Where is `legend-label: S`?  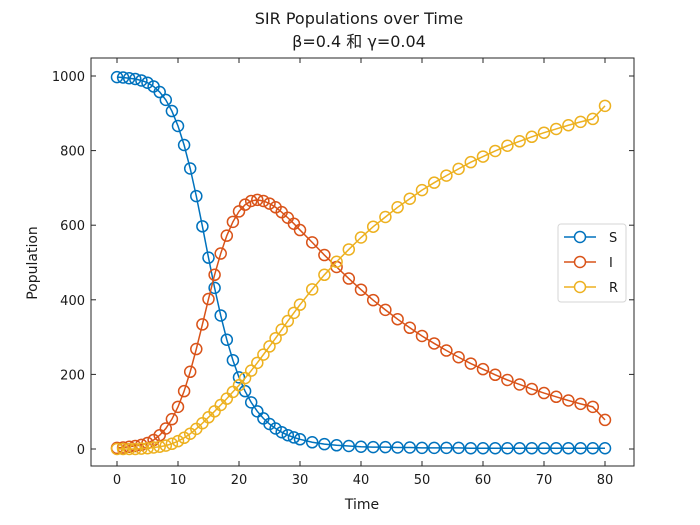
legend-label: S is located at coordinates (613, 238).